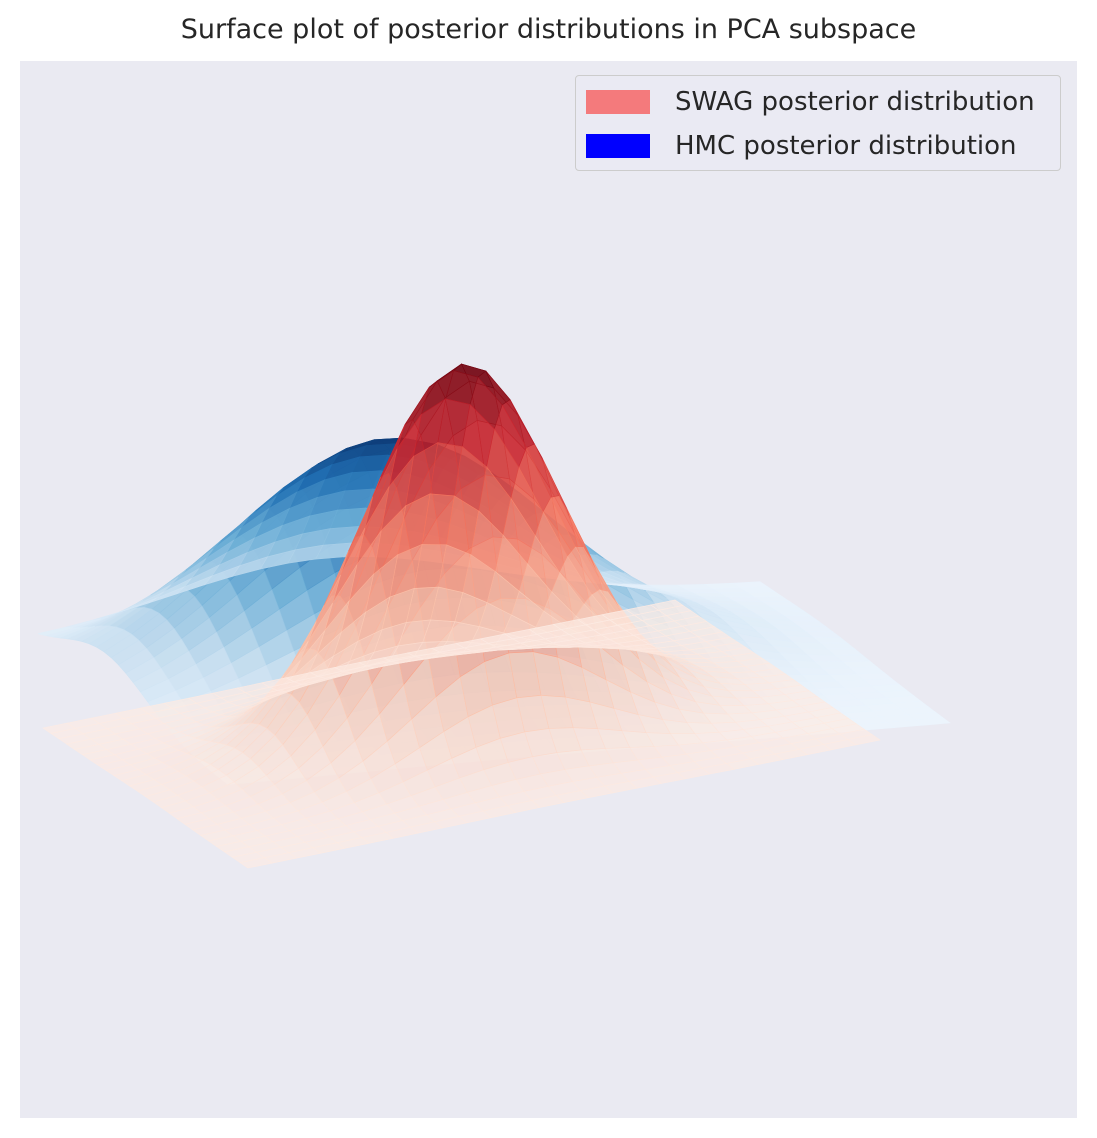 Image resolution: width=1097 pixels, height=1138 pixels. Describe the element at coordinates (855, 102) in the screenshot. I see `legend-label-swag: SWAG posterior distribution` at that location.